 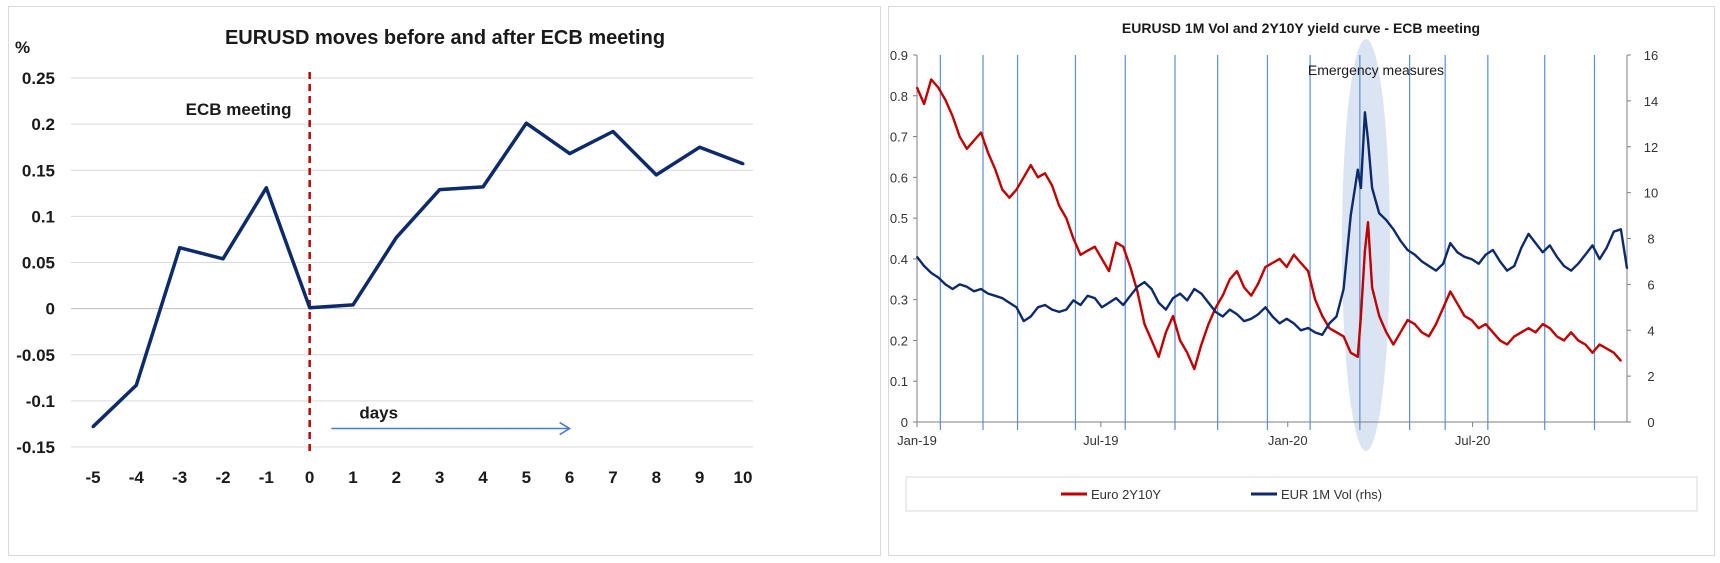 What do you see at coordinates (38, 170) in the screenshot?
I see `y-tick-label: 0.15` at bounding box center [38, 170].